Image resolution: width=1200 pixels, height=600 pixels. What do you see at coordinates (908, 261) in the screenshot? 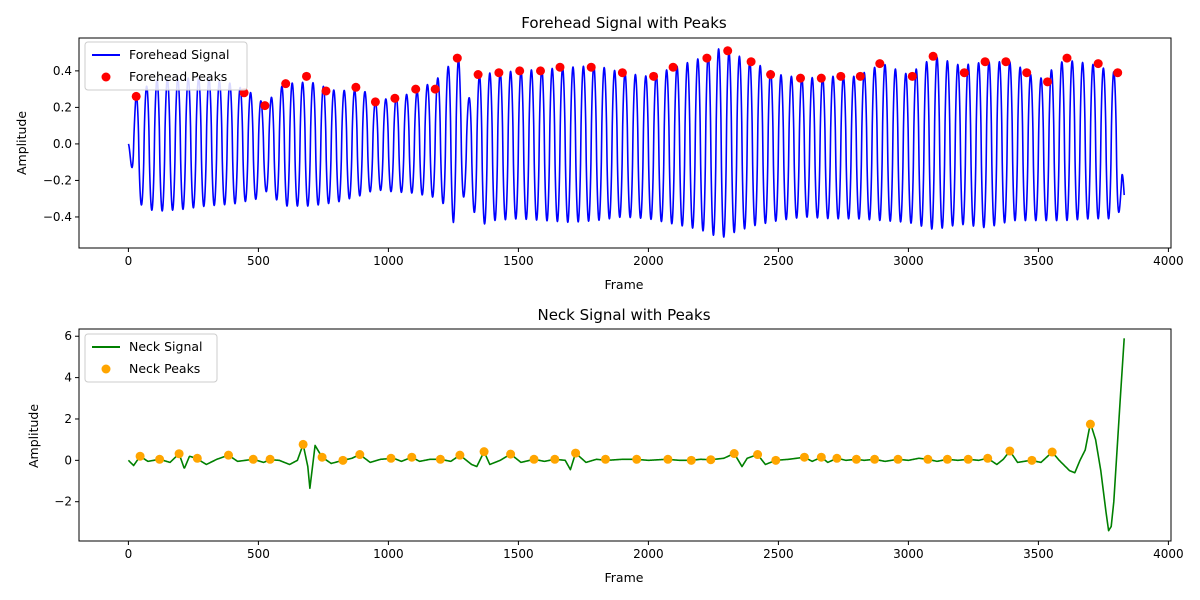
I see `forehead-x-tick-label: 3000` at bounding box center [908, 261].